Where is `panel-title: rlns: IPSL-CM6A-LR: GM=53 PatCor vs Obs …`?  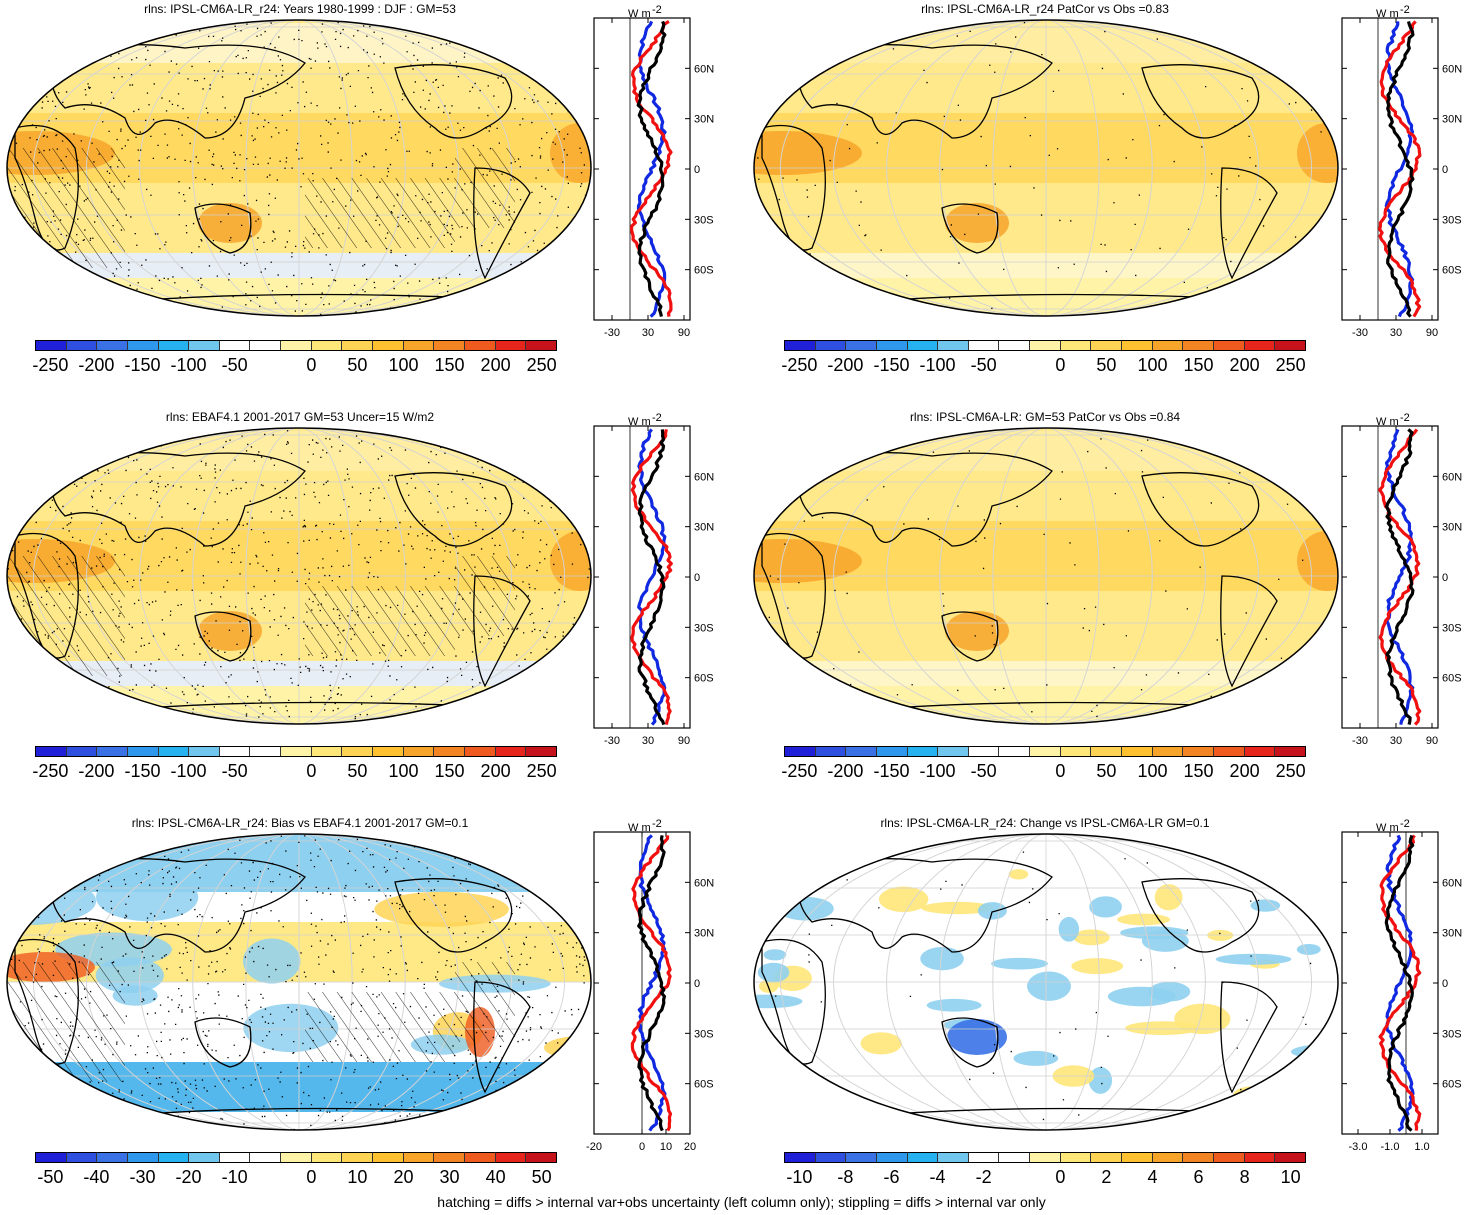
panel-title: rlns: IPSL-CM6A-LR: GM=53 PatCor vs Obs … is located at coordinates (1045, 417).